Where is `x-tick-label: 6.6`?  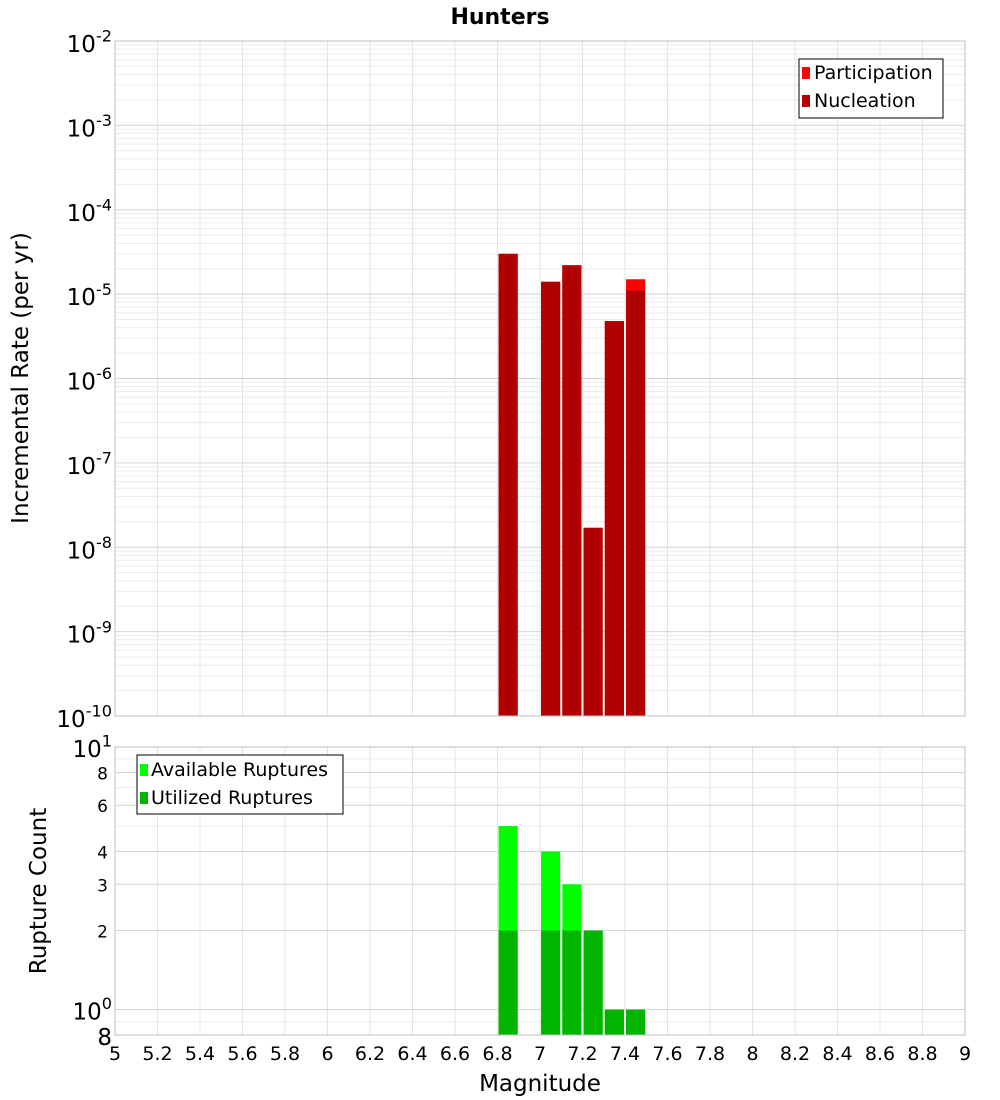
x-tick-label: 6.6 is located at coordinates (455, 1054).